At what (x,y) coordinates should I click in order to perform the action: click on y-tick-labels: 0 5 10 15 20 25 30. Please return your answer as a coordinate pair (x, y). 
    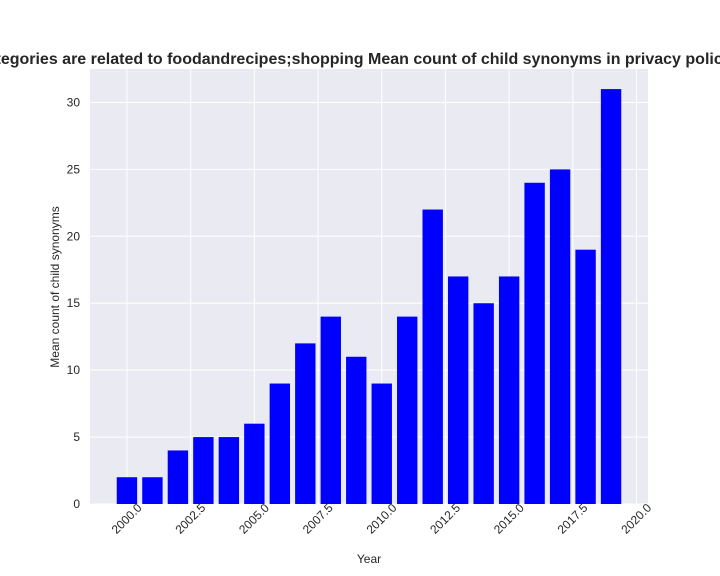
    Looking at the image, I should click on (74, 303).